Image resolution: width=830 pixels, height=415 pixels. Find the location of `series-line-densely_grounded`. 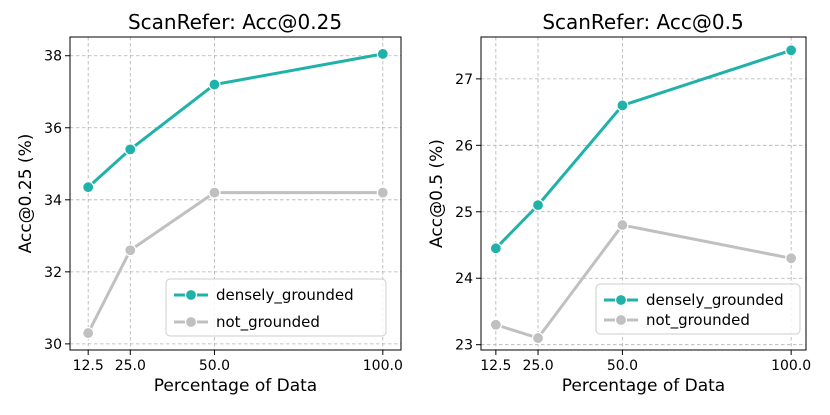

series-line-densely_grounded is located at coordinates (235, 120).